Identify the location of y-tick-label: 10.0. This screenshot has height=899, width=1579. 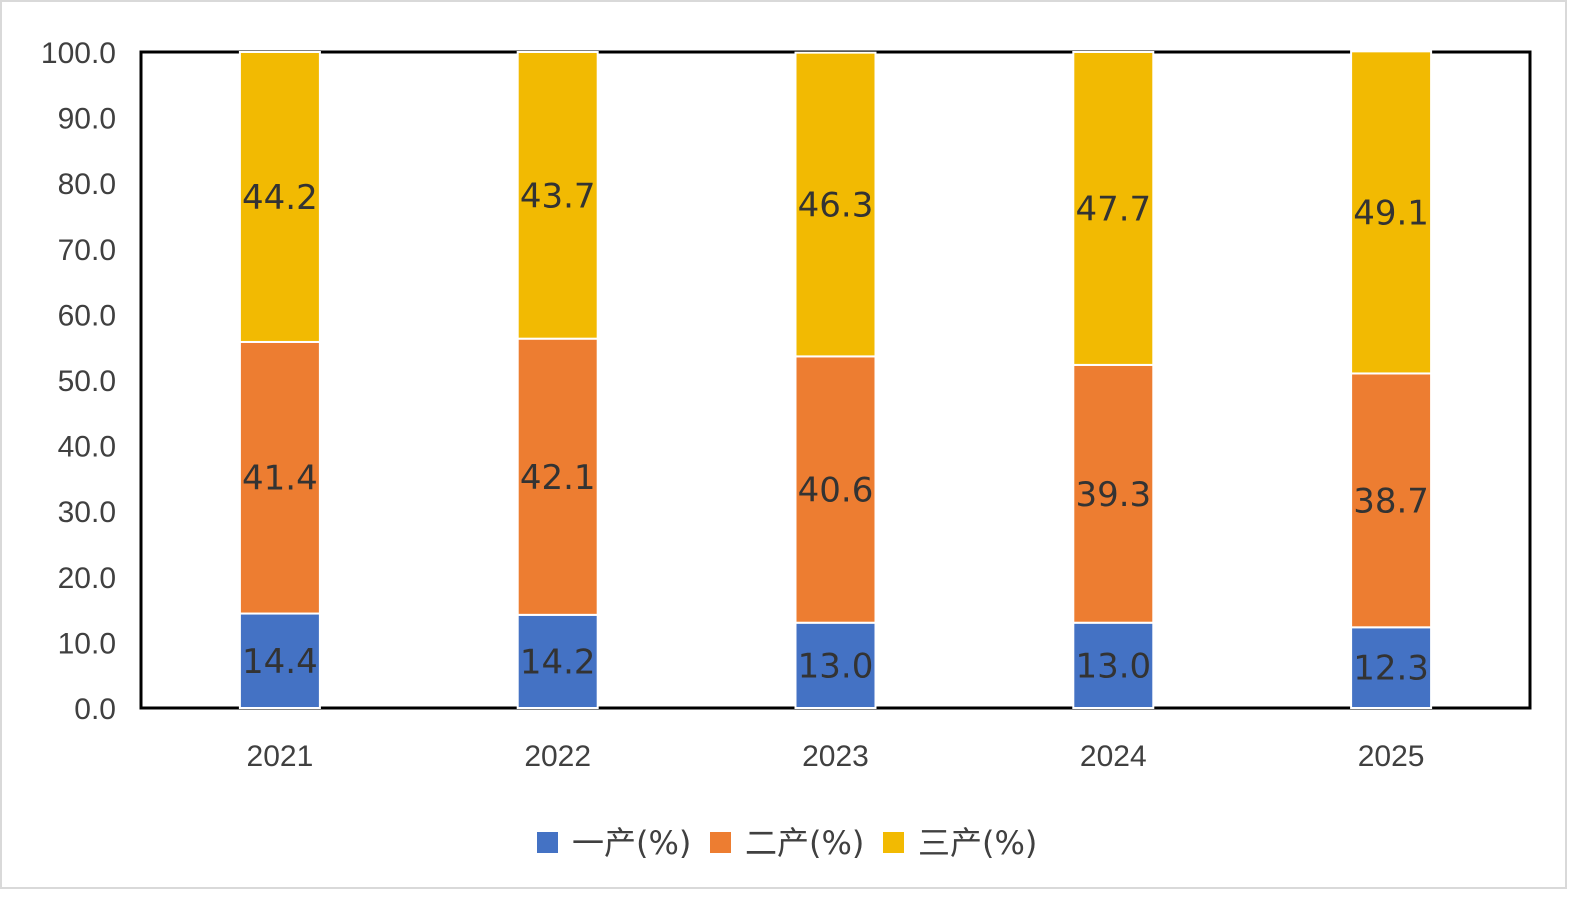
(87, 643).